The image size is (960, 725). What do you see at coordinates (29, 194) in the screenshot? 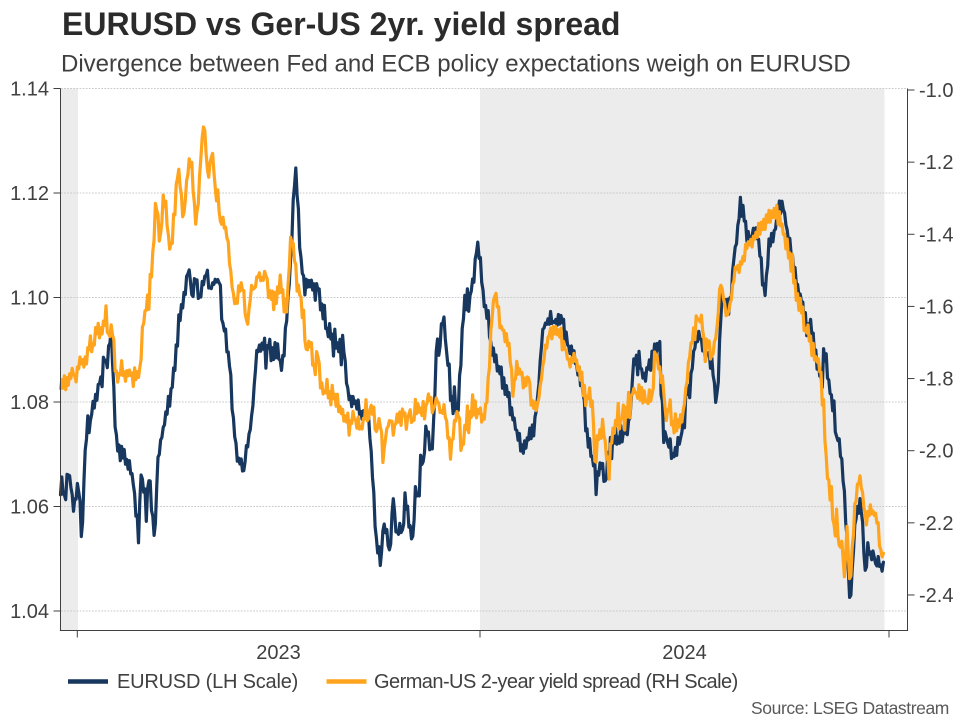
I see `svg-text: 1.12` at bounding box center [29, 194].